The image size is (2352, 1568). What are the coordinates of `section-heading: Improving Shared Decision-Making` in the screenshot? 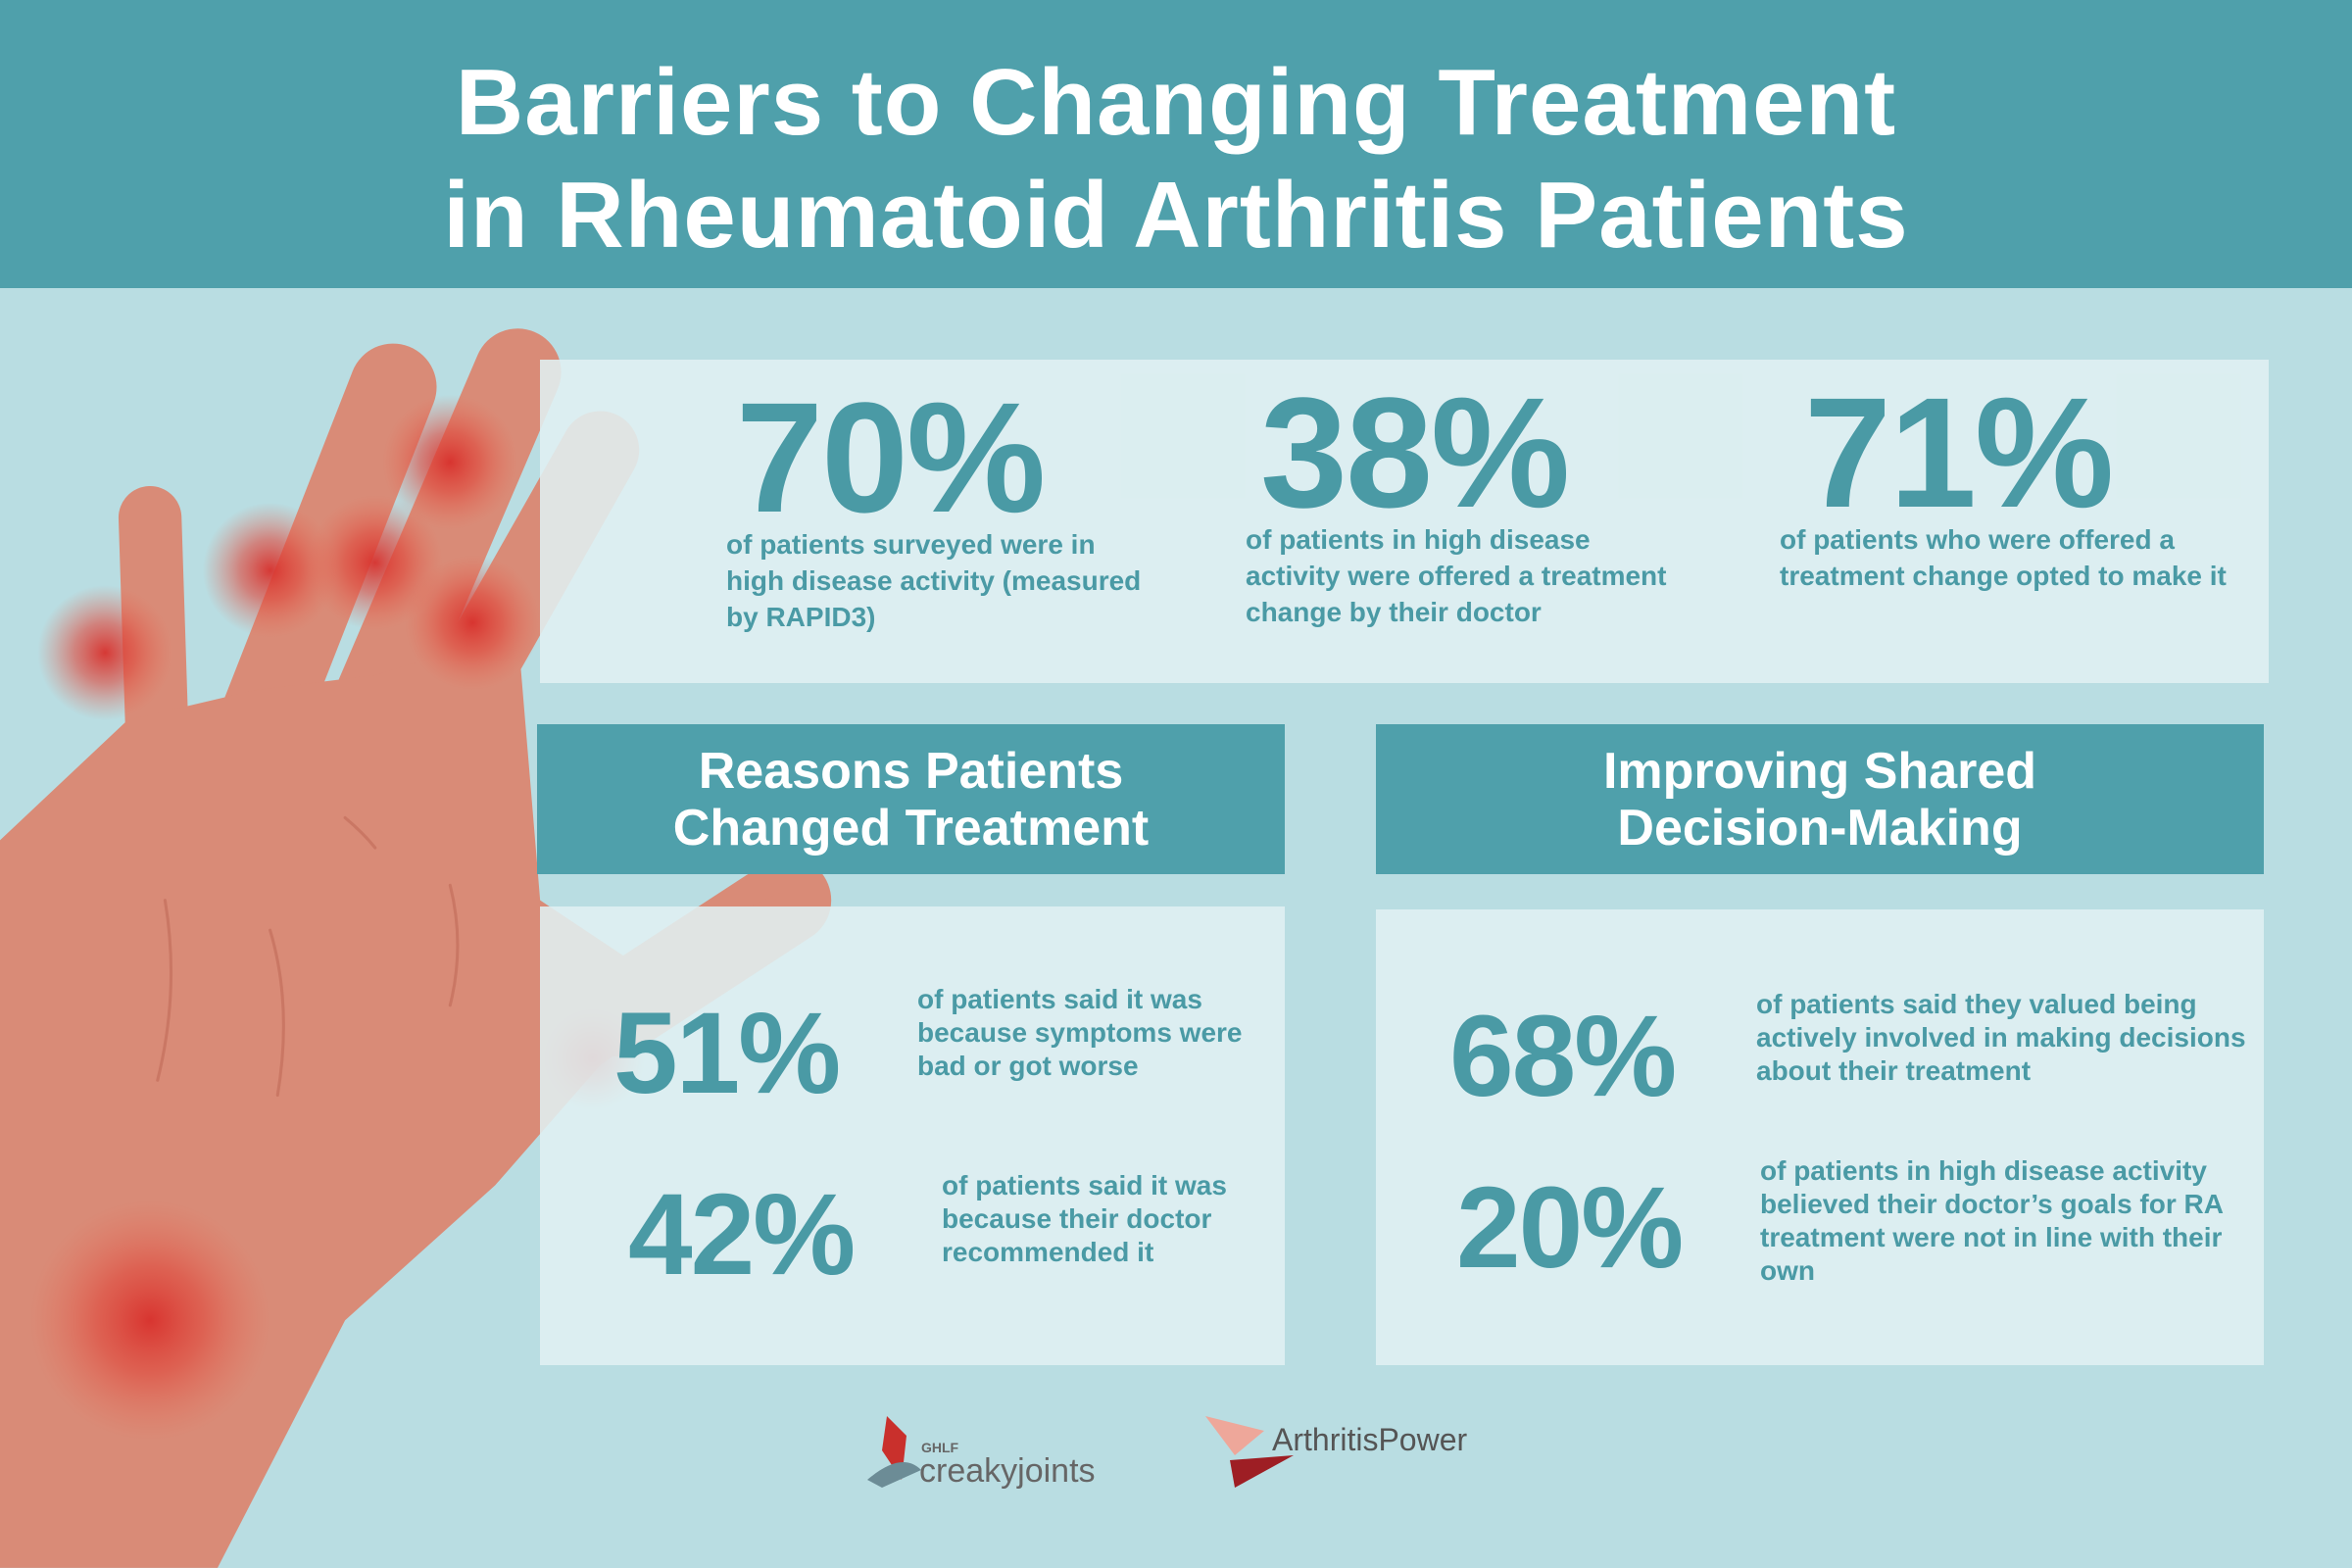 It's located at (1820, 799).